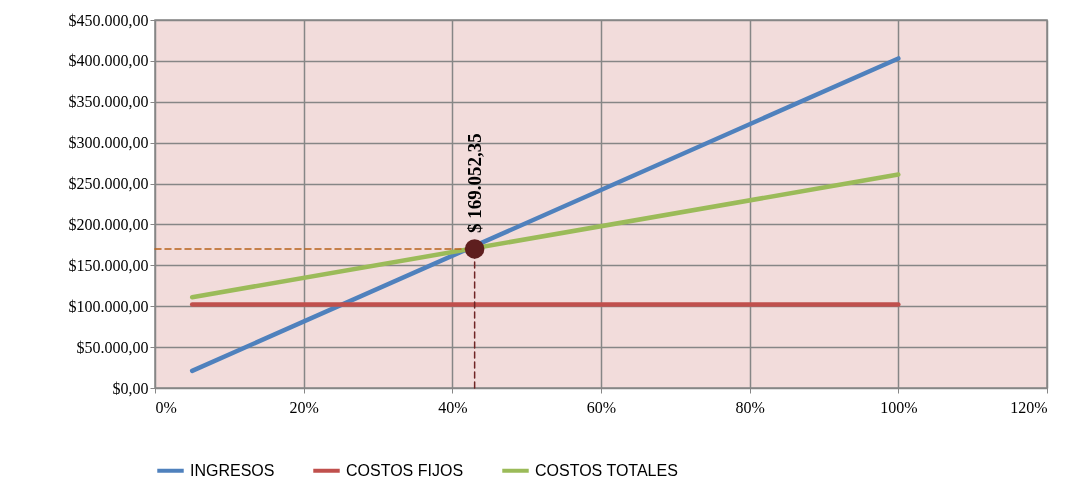  I want to click on x-tick-label: 120%, so click(1029, 407).